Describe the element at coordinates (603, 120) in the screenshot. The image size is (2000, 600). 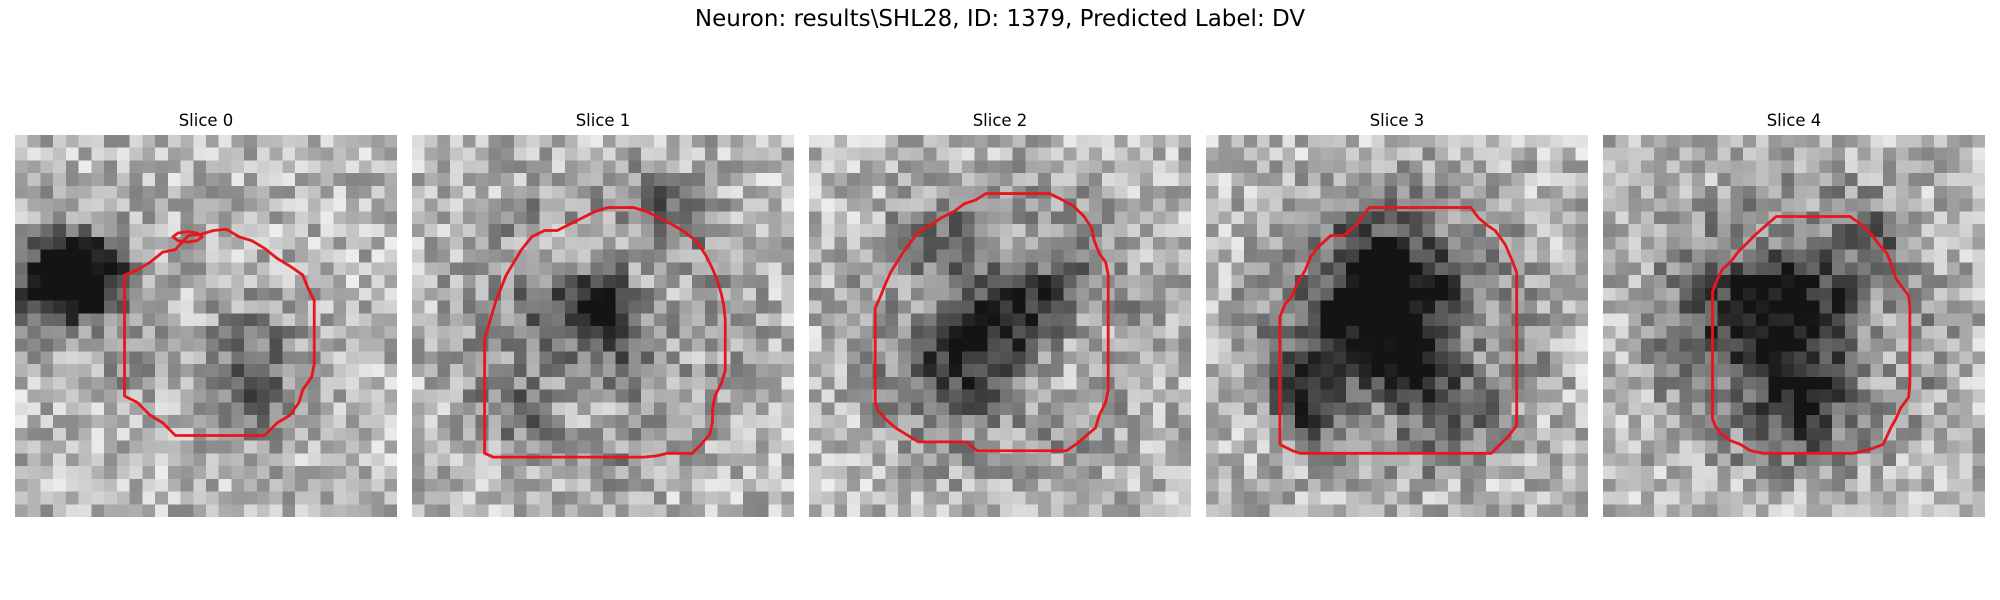
I see `slice-title: Slice 1` at that location.